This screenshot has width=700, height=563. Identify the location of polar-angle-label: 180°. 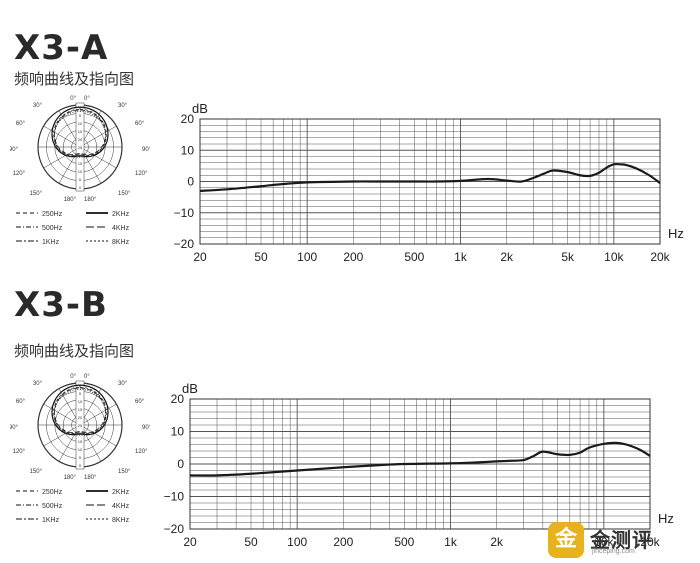
(70, 199).